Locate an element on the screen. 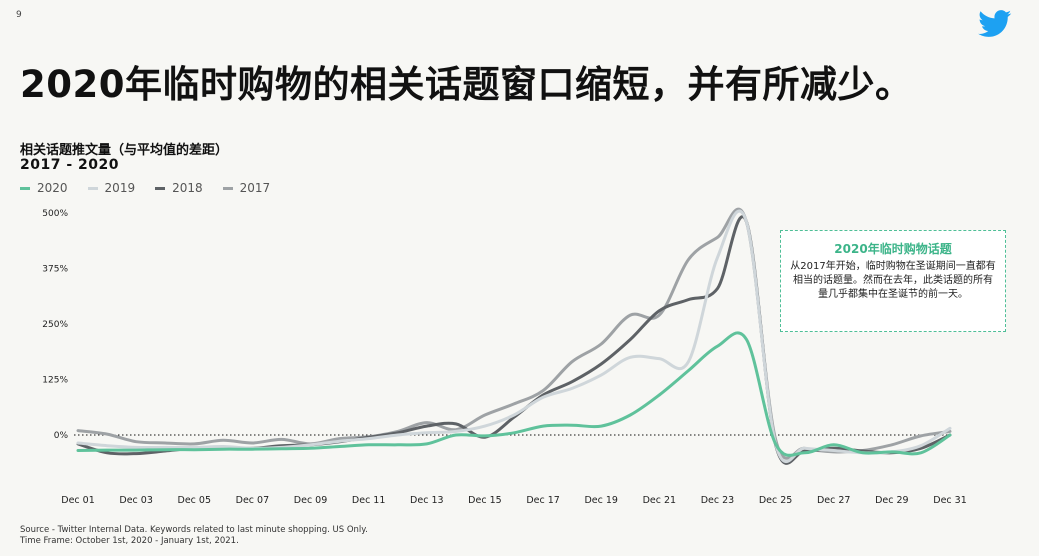 This screenshot has width=1039, height=556. twitter-bird-icon-shape is located at coordinates (995, 23).